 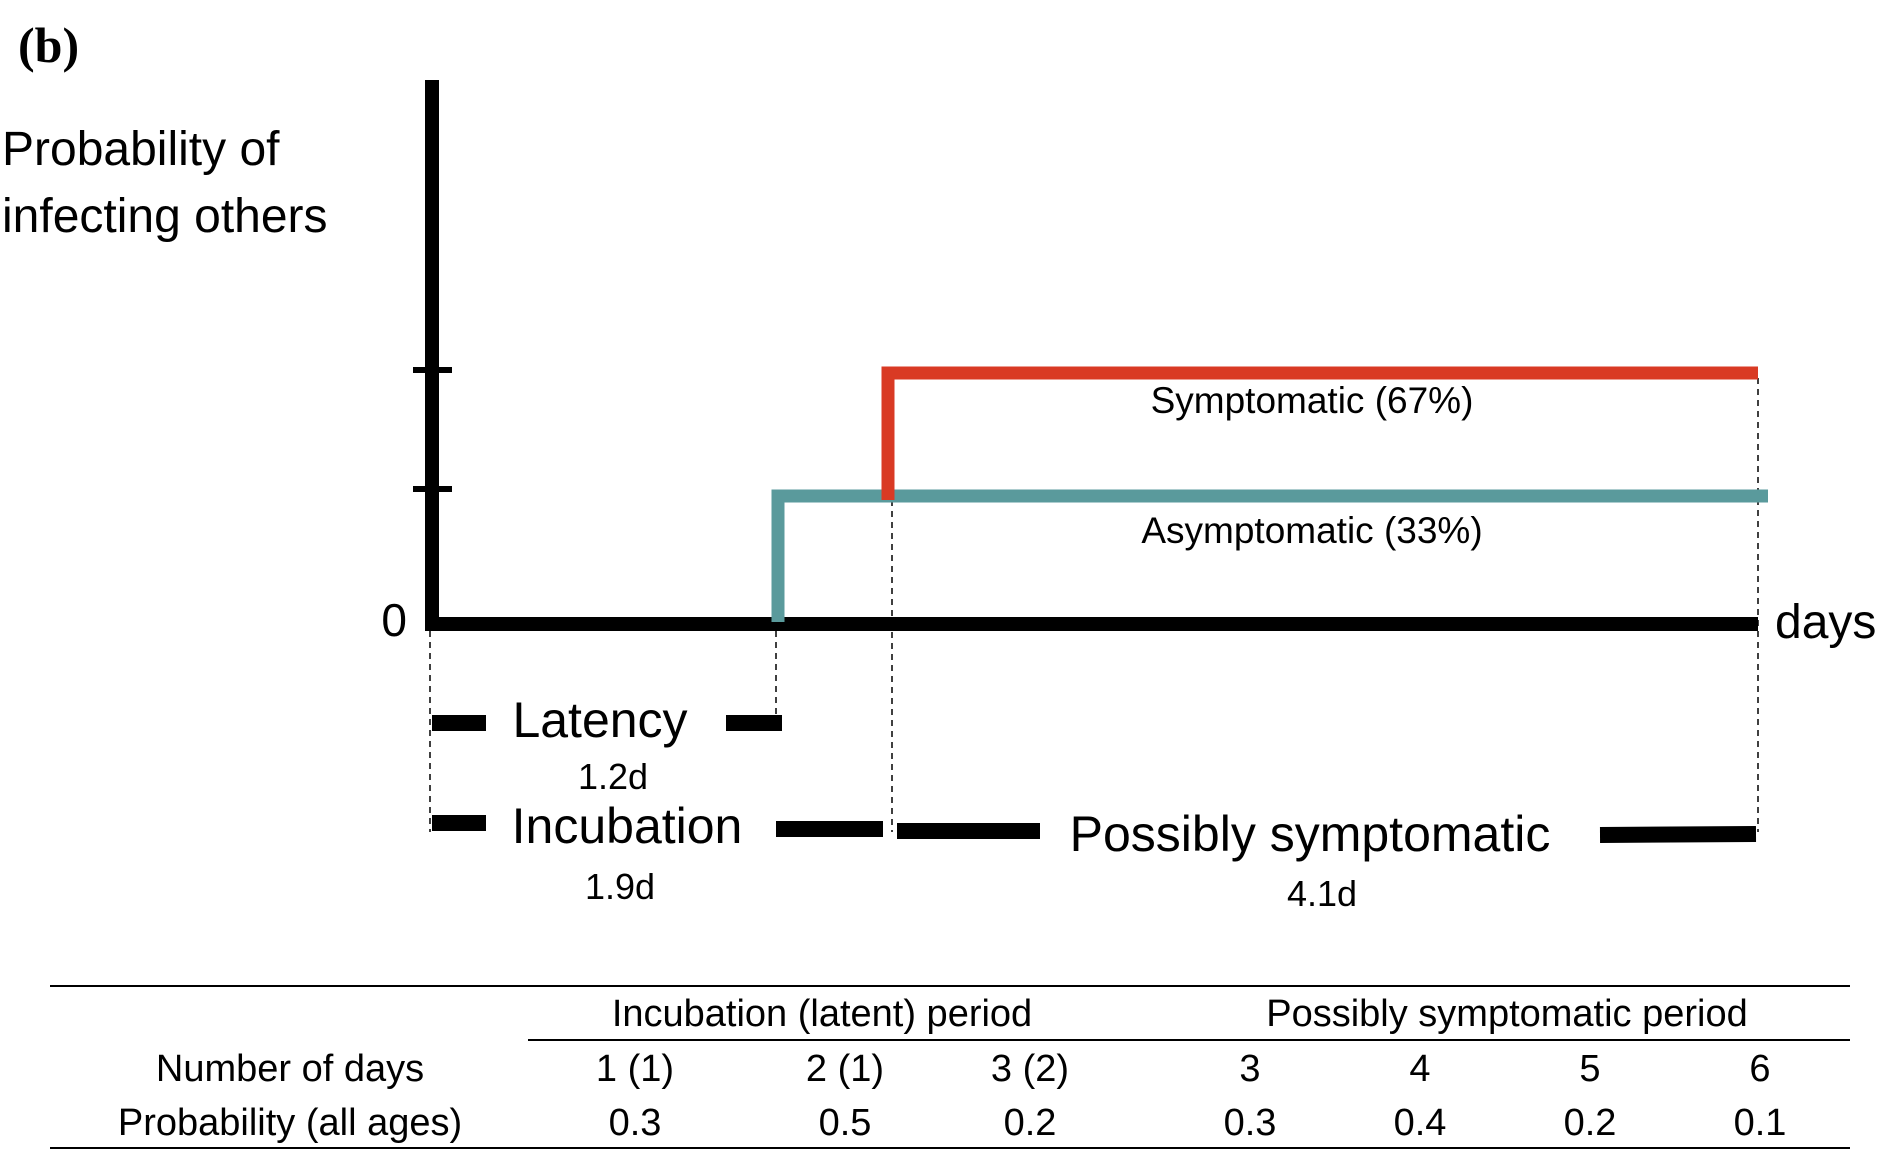 I want to click on table-cell-days-5: 4, so click(x=1419, y=1069).